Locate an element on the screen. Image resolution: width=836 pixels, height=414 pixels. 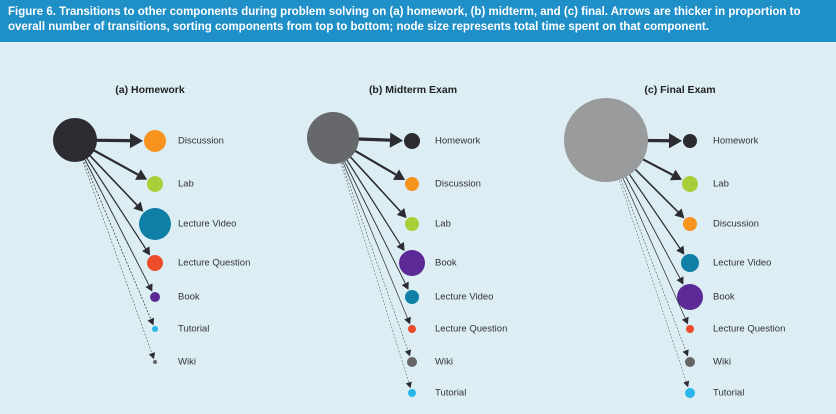
panel-title: (b) Midterm Exam is located at coordinates (413, 90).